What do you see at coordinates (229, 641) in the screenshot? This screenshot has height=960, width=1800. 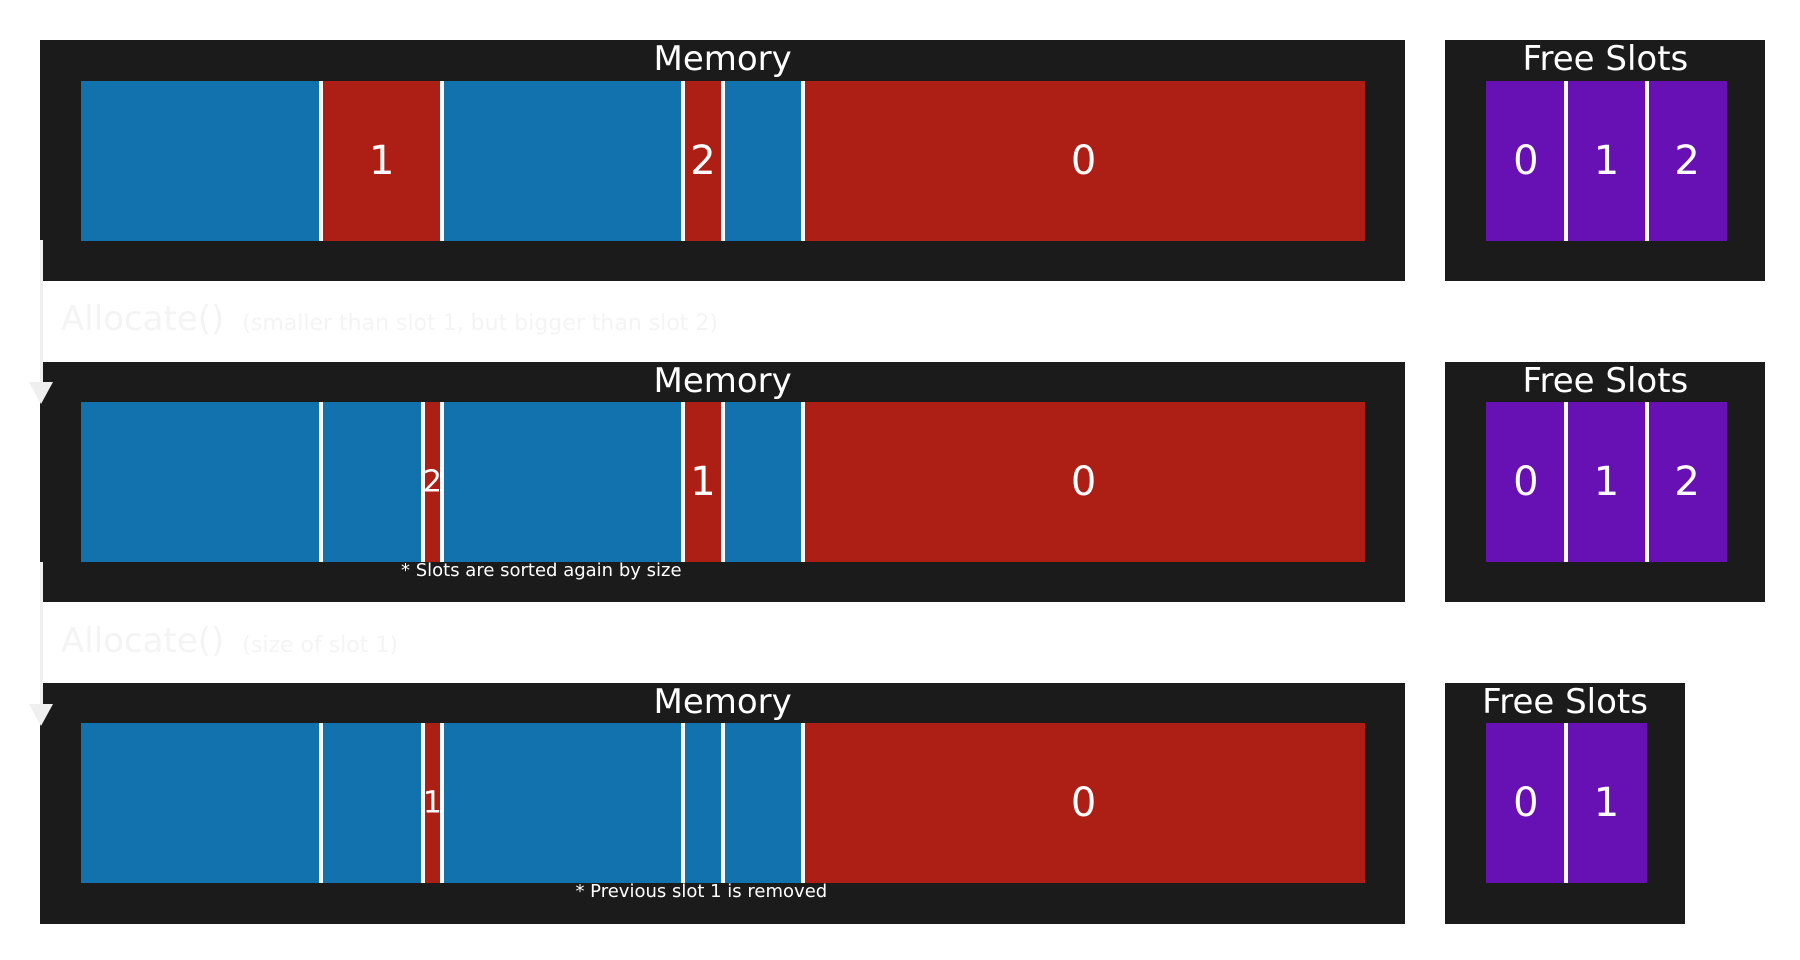 I see `allocate-step-label: Allocate() (size of slot 1)` at bounding box center [229, 641].